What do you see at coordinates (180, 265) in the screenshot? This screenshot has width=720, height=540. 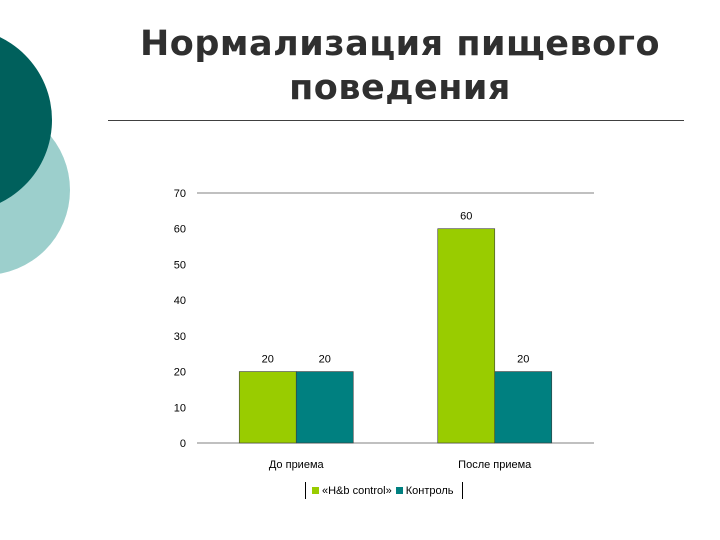 I see `y-tick-label: 50` at bounding box center [180, 265].